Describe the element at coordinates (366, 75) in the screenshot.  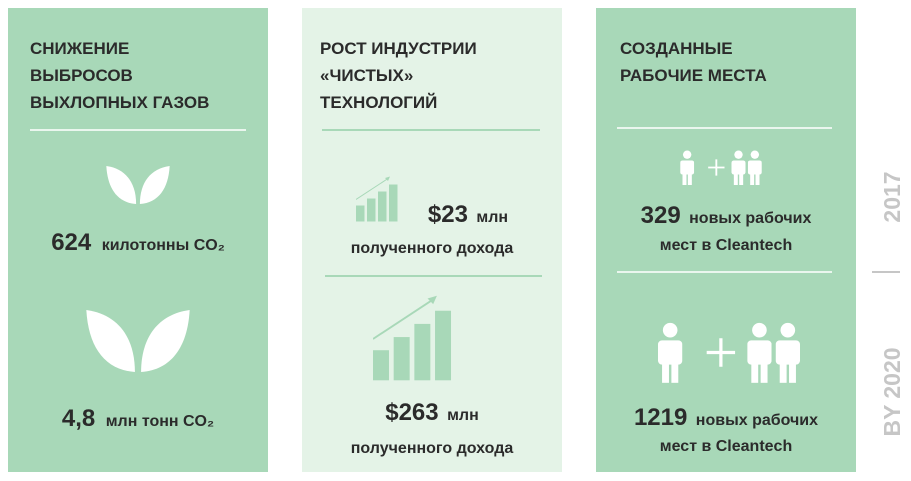
I see `title-line: «ЧИСТЫХ»` at that location.